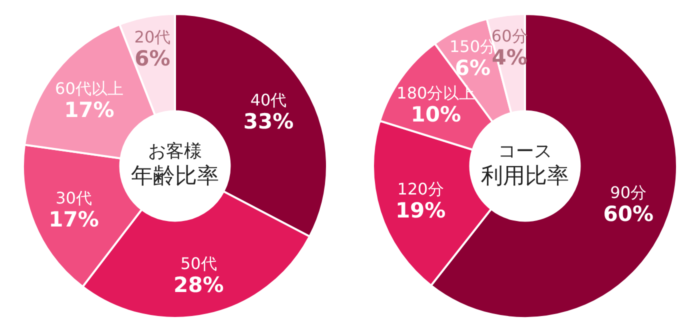 This screenshot has width=700, height=332. I want to click on slice-label: 30代, so click(74, 198).